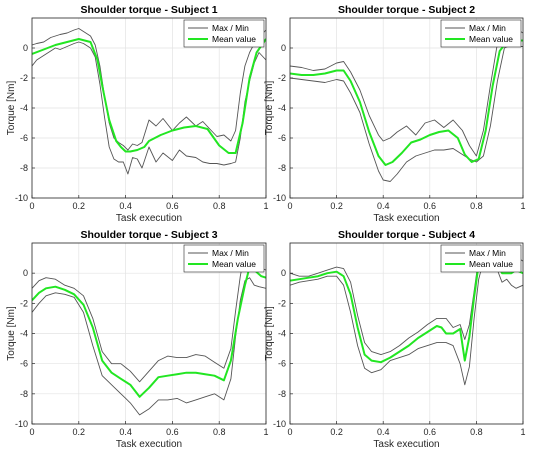  What do you see at coordinates (406, 10) in the screenshot?
I see `chart-title: Shoulder torque - Subject 2` at bounding box center [406, 10].